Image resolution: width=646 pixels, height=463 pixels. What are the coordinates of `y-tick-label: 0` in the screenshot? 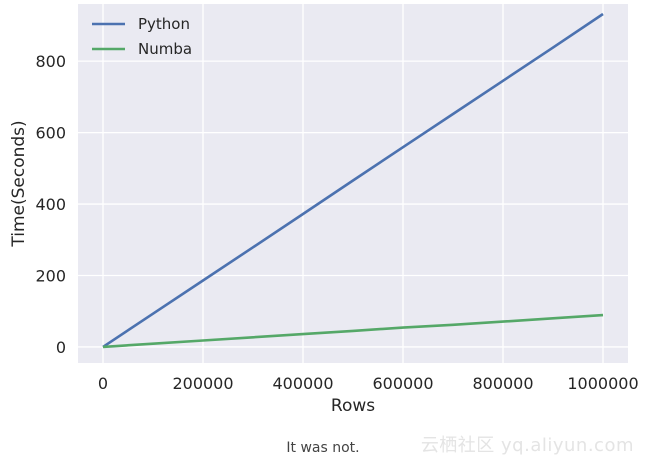 It's located at (61, 347).